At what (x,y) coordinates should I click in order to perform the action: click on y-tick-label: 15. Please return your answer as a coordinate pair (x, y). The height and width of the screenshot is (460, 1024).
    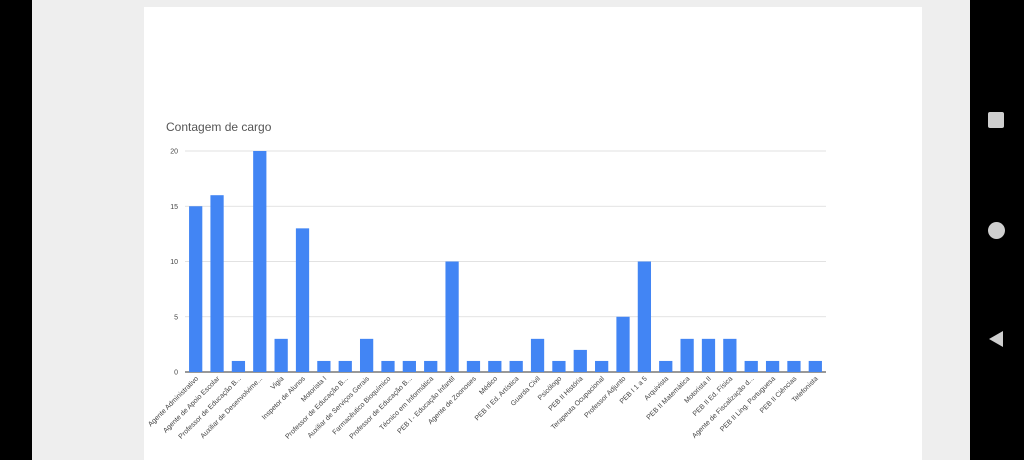
    Looking at the image, I should click on (174, 207).